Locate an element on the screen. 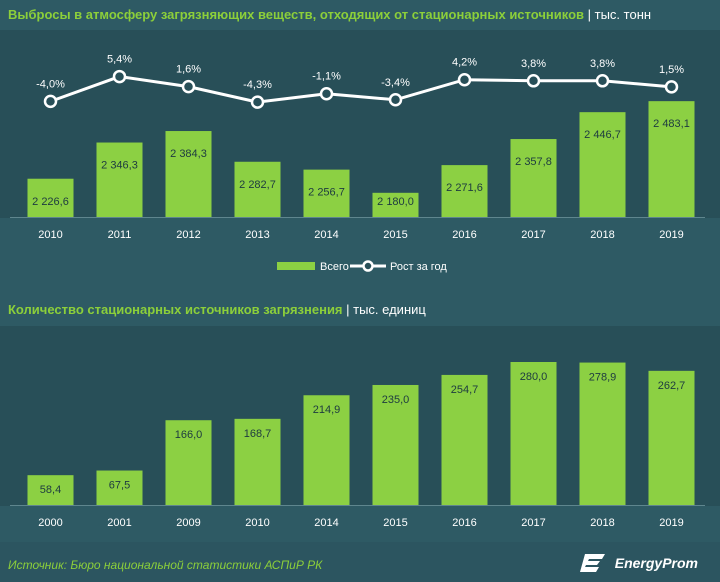 The width and height of the screenshot is (720, 582). emission-value-label: 2 256,7 is located at coordinates (326, 193).